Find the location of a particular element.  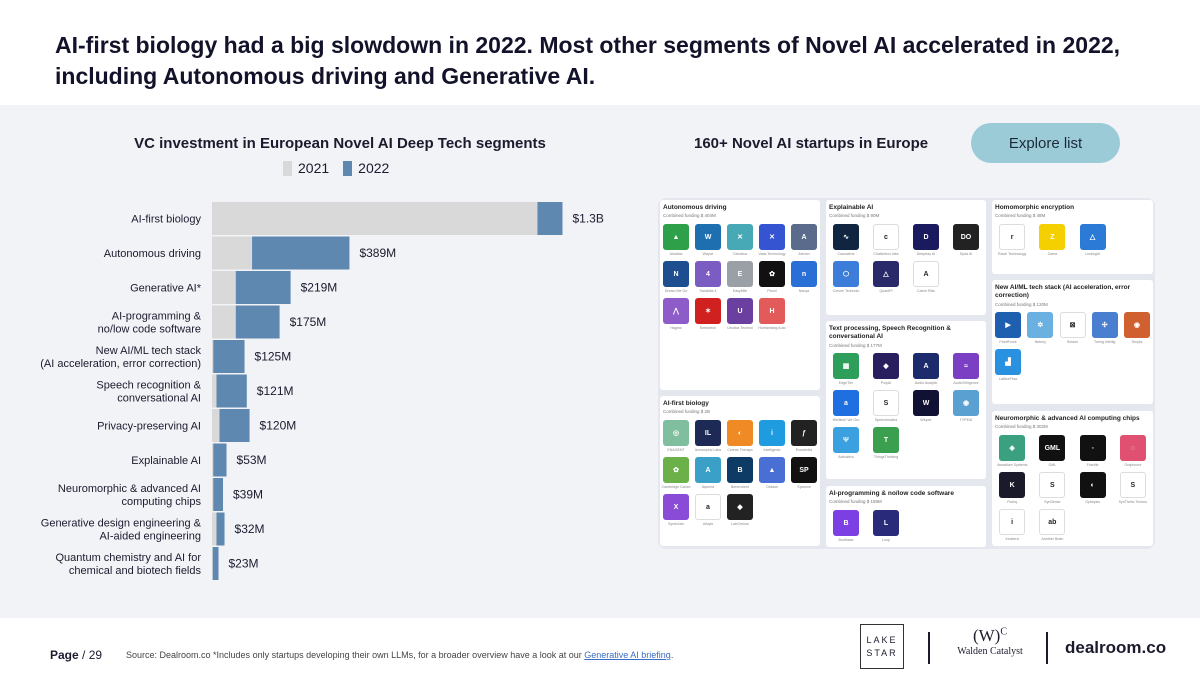

startup-logo-icon: D is located at coordinates (926, 237).